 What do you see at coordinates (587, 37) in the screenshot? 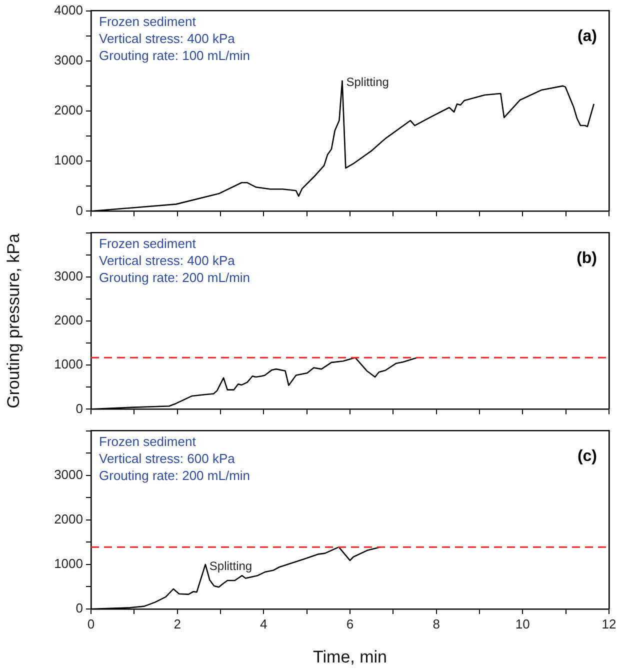
I see `text: (a)` at bounding box center [587, 37].